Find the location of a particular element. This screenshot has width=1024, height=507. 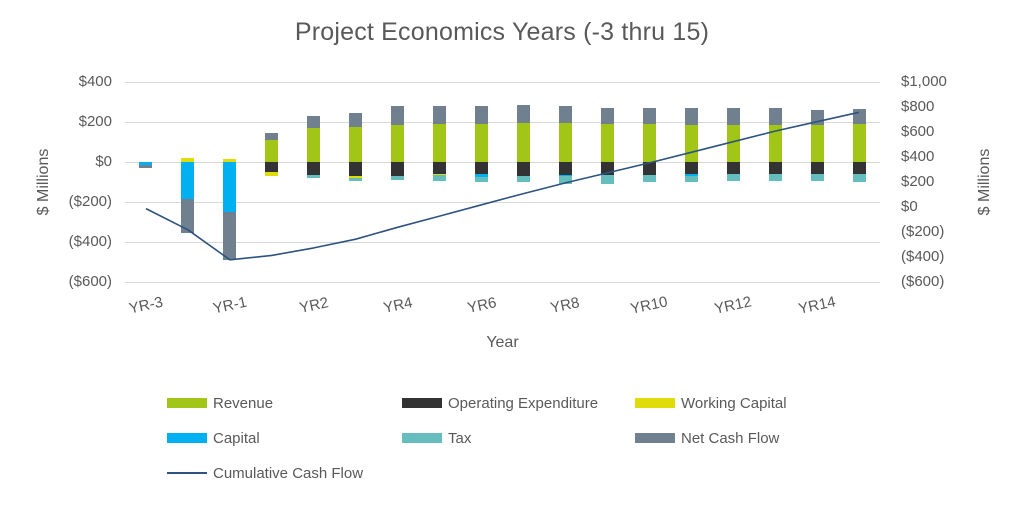

legend-item-net_cash_flow: Net Cash Flow is located at coordinates (707, 438).